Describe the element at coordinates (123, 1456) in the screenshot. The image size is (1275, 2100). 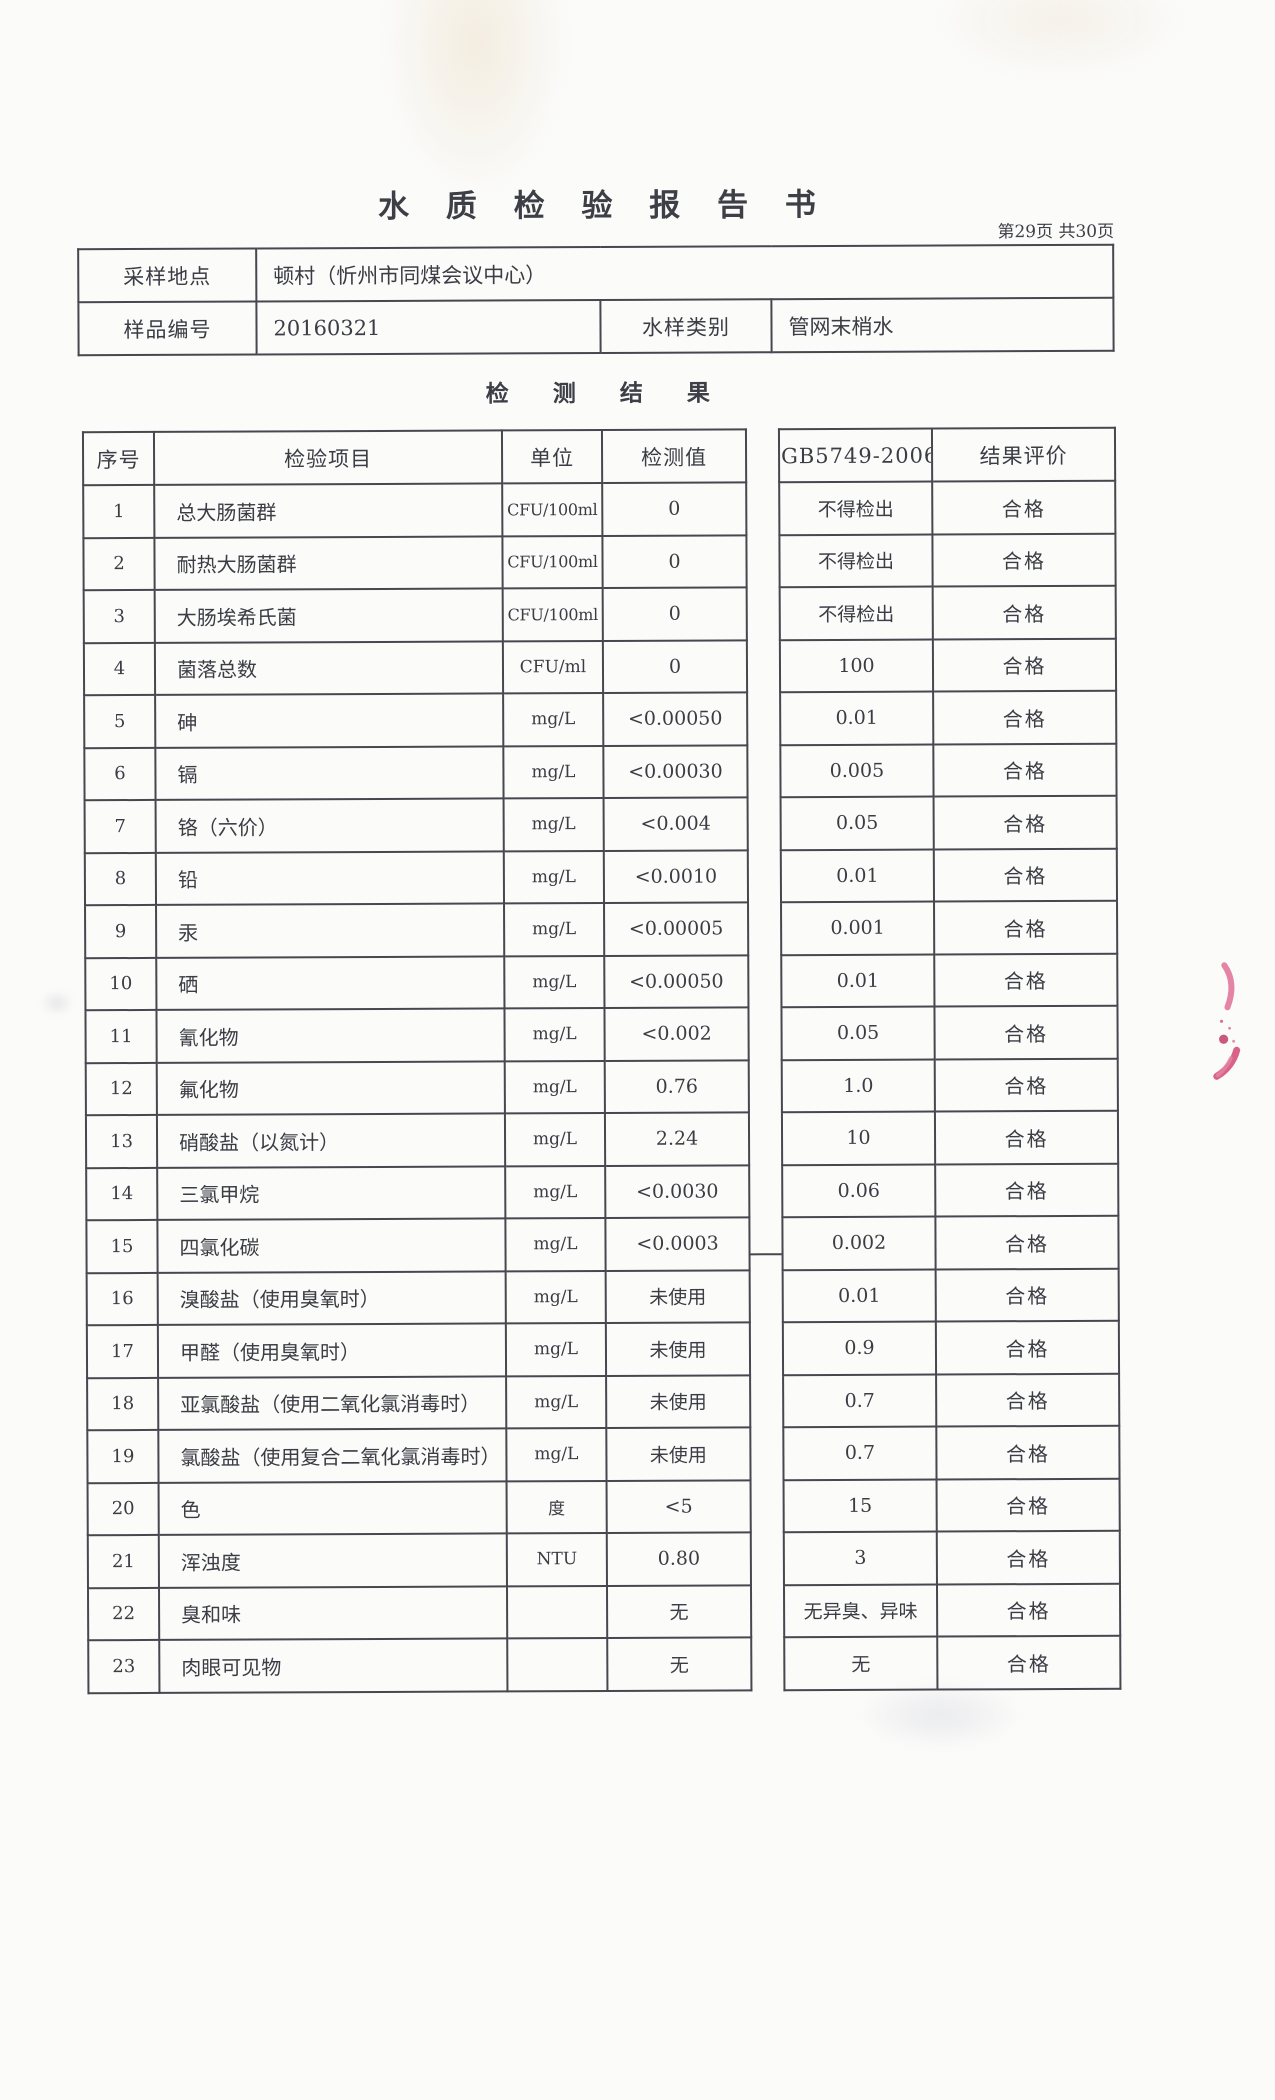
I see `cell-no: 19` at that location.